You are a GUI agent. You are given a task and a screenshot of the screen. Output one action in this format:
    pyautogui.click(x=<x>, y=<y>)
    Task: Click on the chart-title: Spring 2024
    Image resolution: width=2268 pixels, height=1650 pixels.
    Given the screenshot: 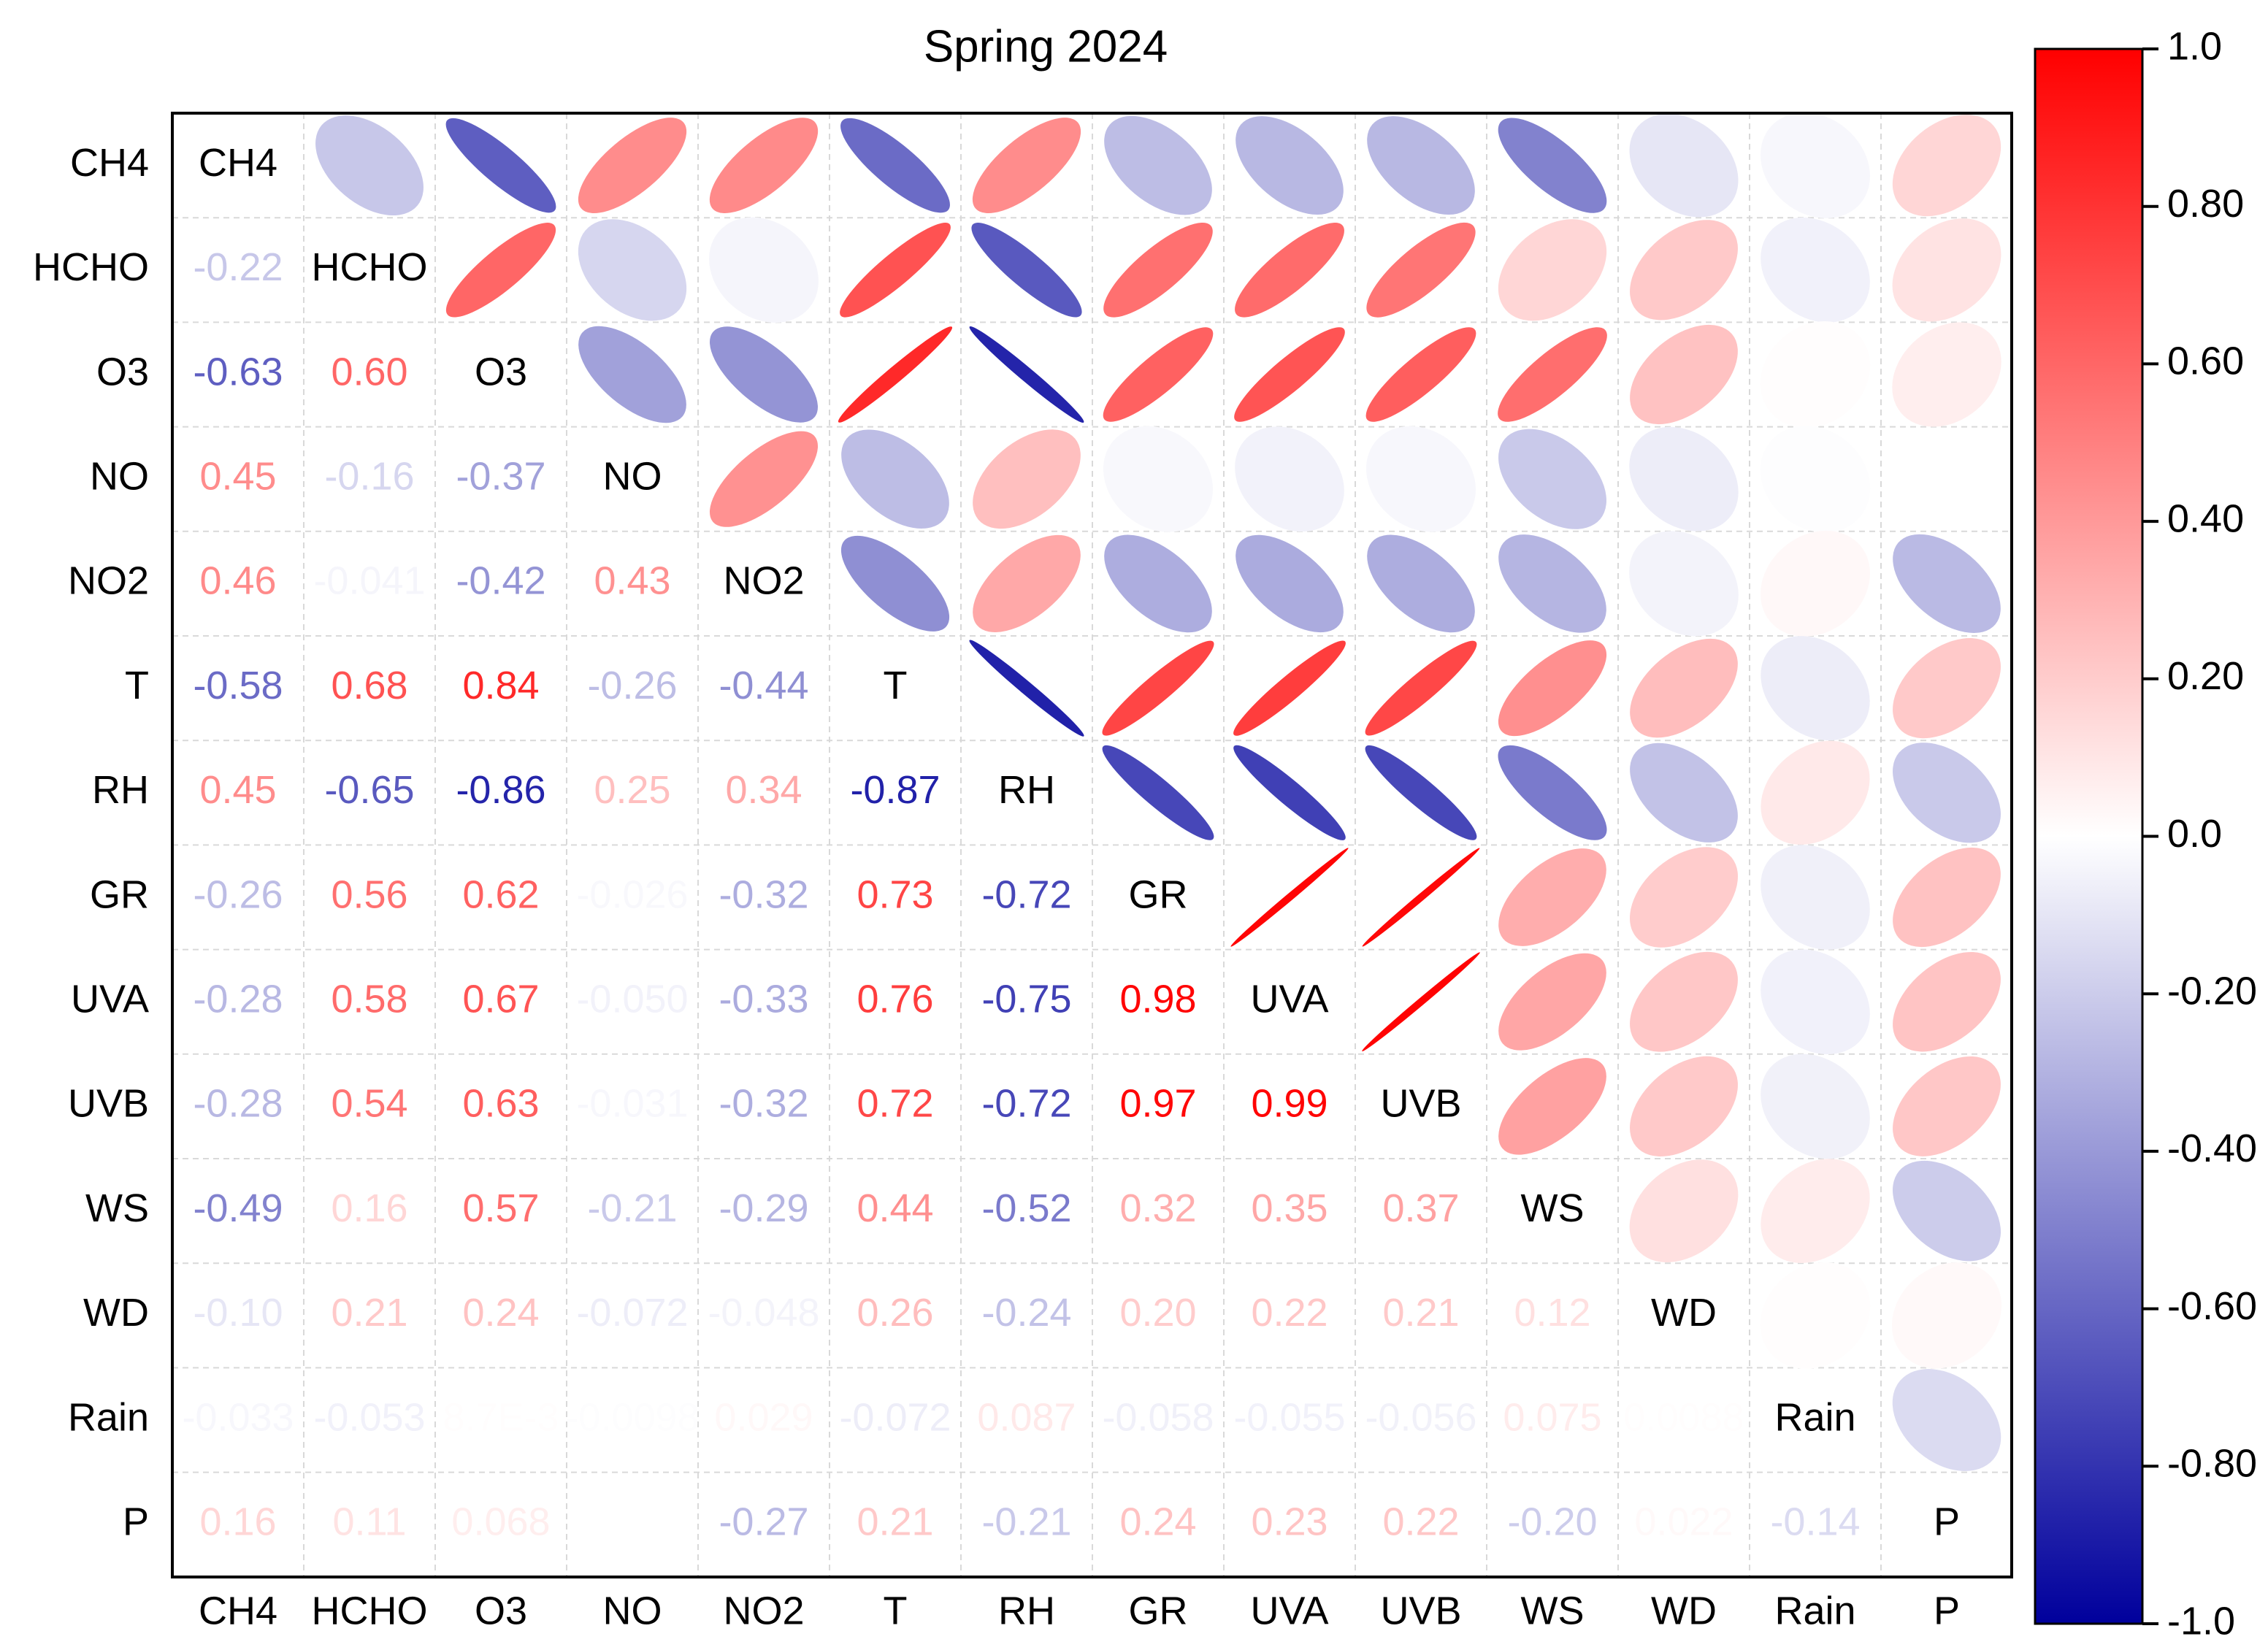 What is the action you would take?
    pyautogui.click(x=1046, y=46)
    